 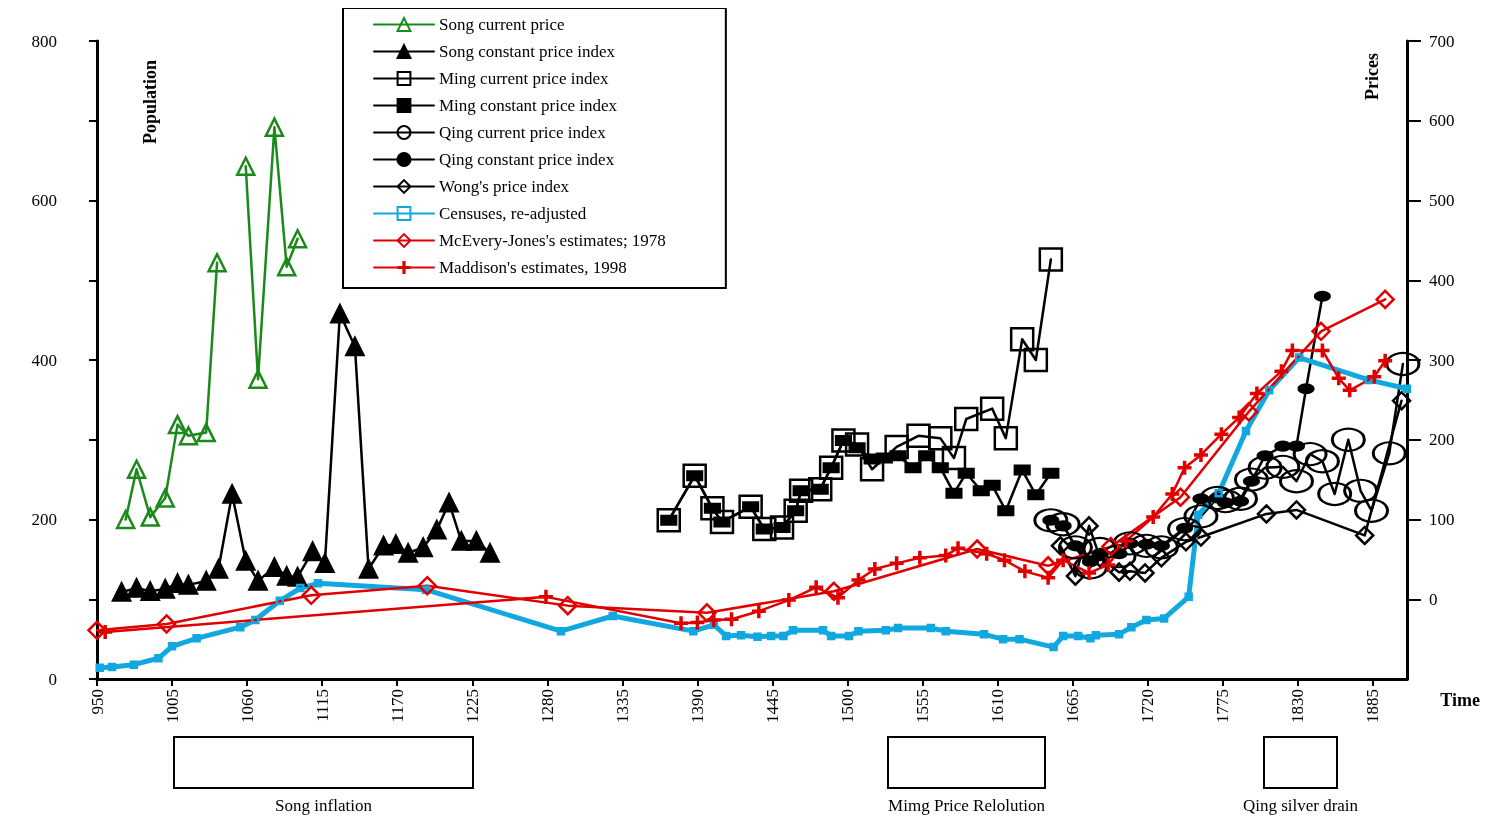 I want to click on y2-tick-label: 200, so click(x=1442, y=440).